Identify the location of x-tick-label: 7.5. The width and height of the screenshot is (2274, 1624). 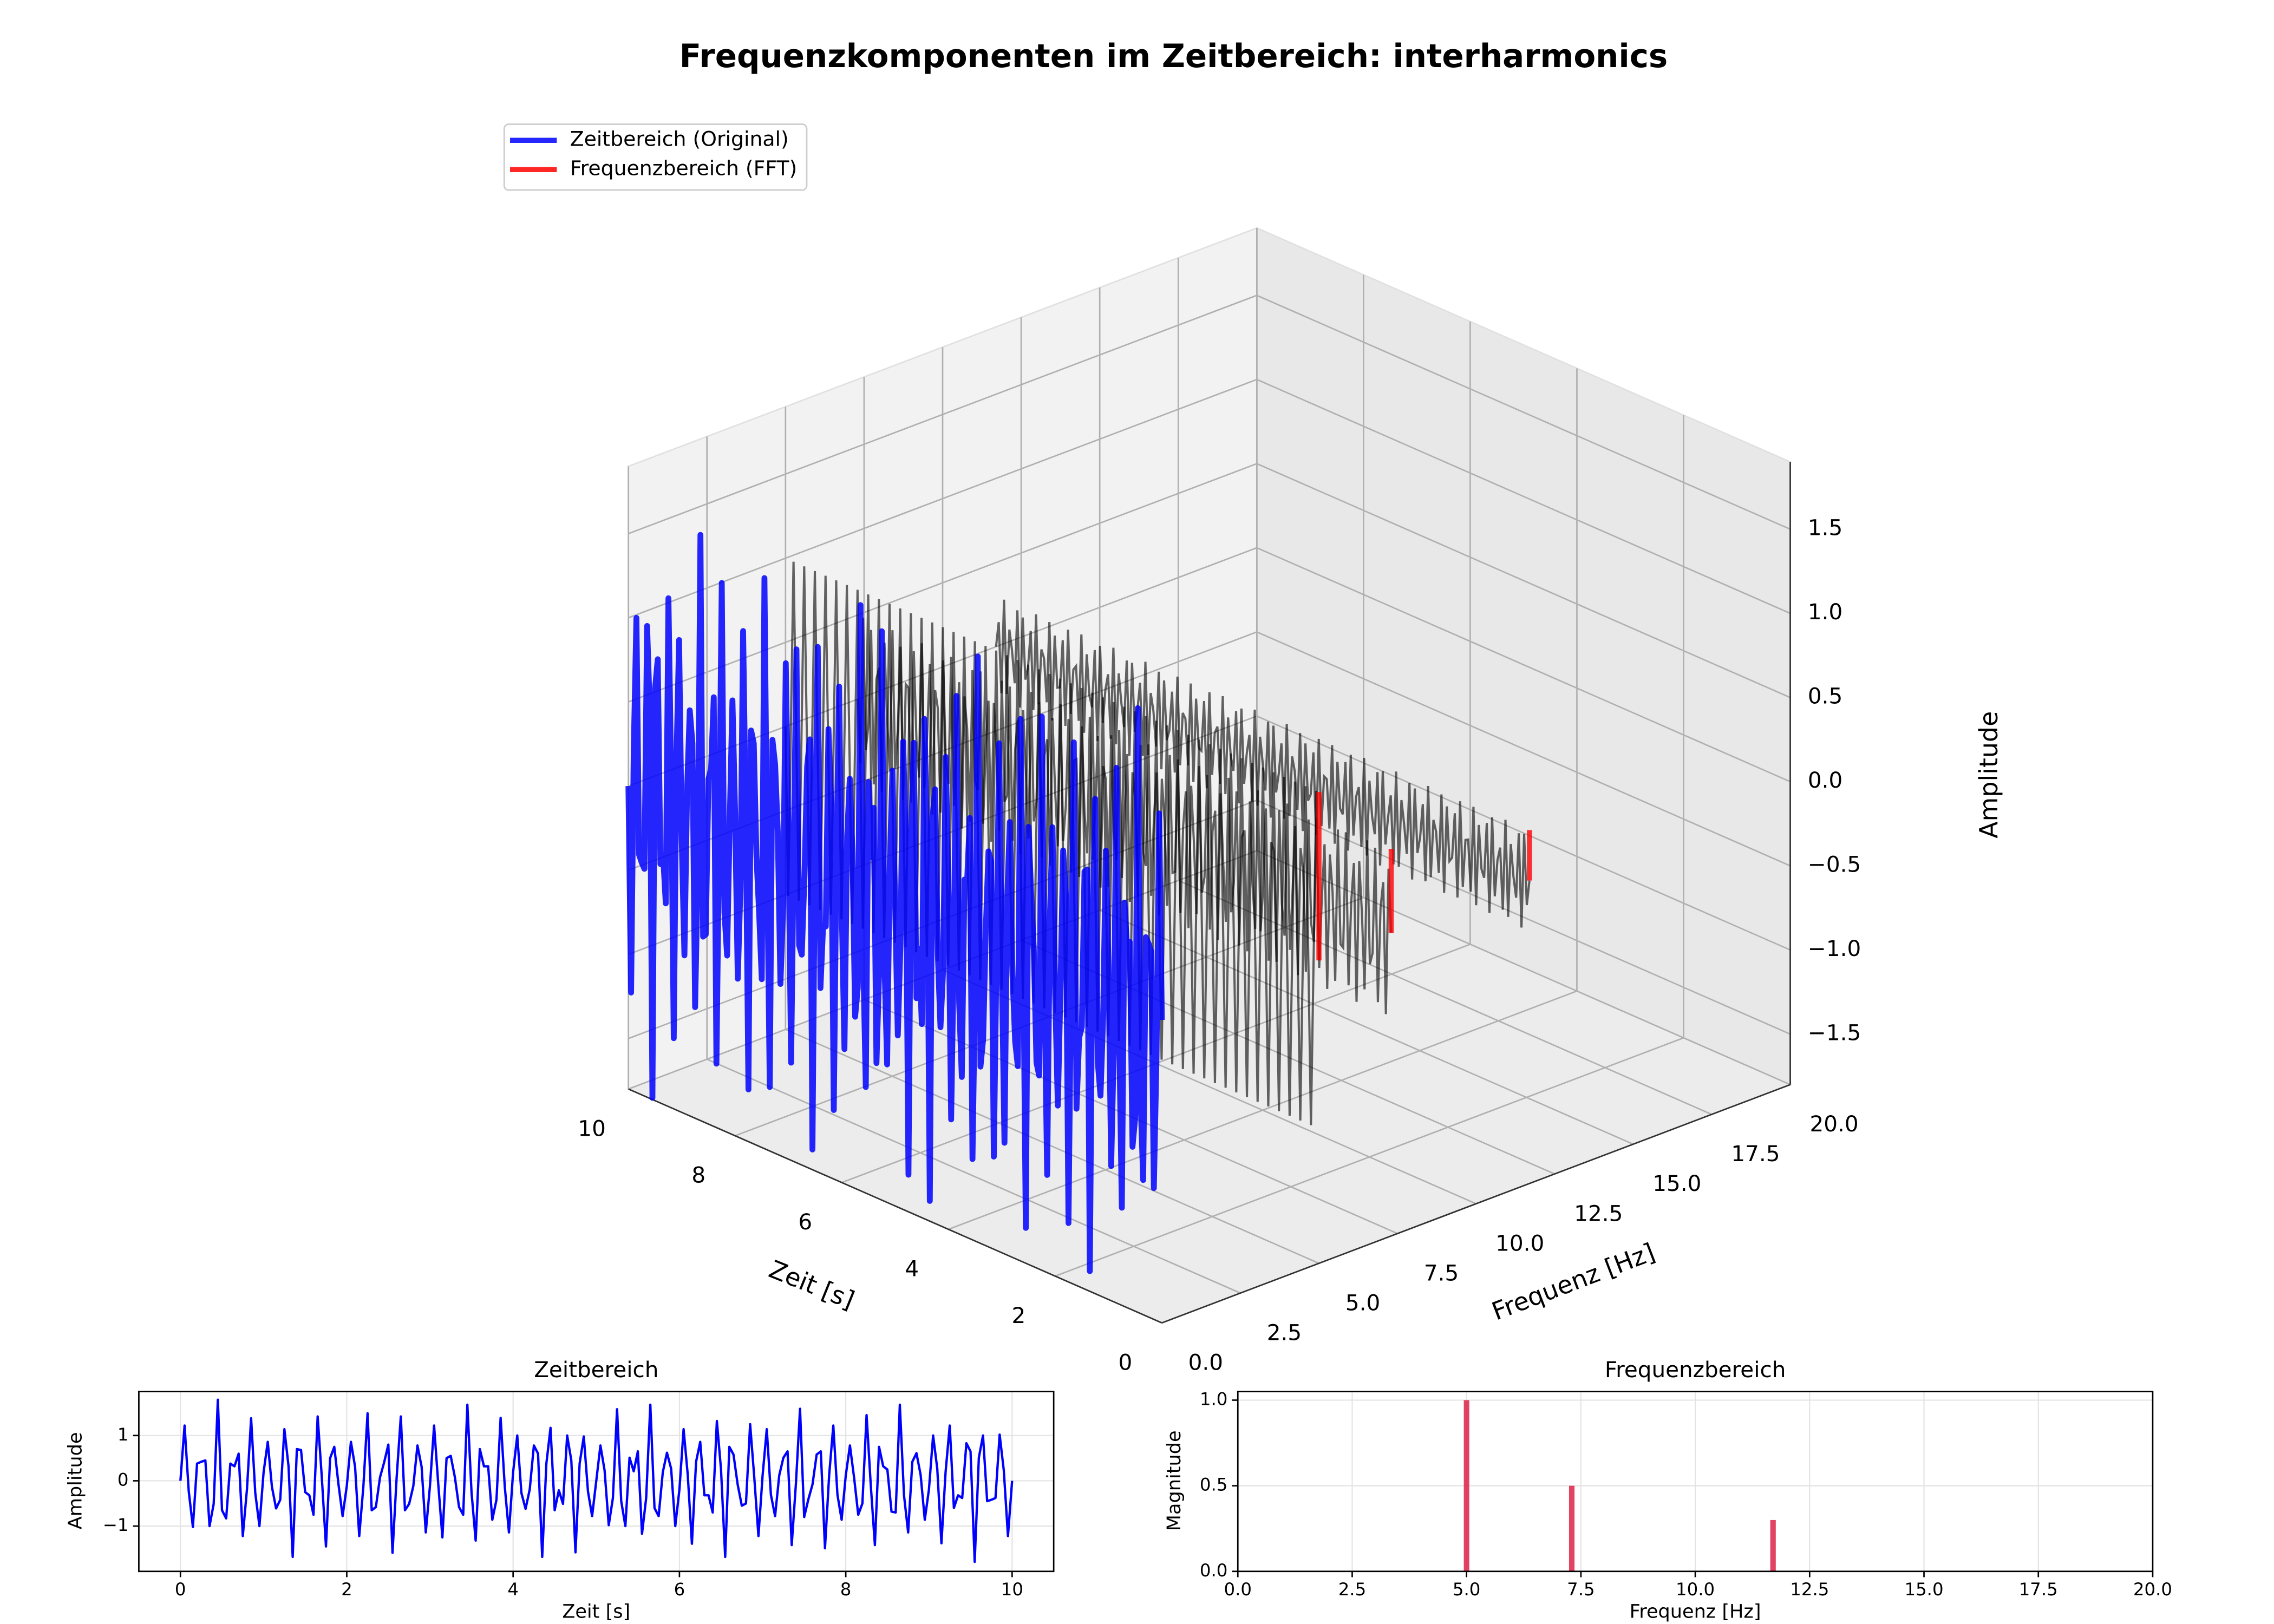
(1581, 1589).